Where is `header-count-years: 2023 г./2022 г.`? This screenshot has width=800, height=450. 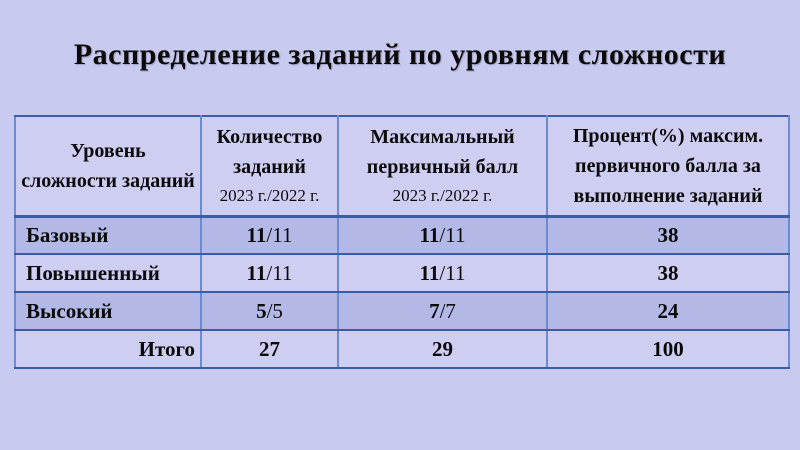
header-count-years: 2023 г./2022 г. is located at coordinates (269, 195).